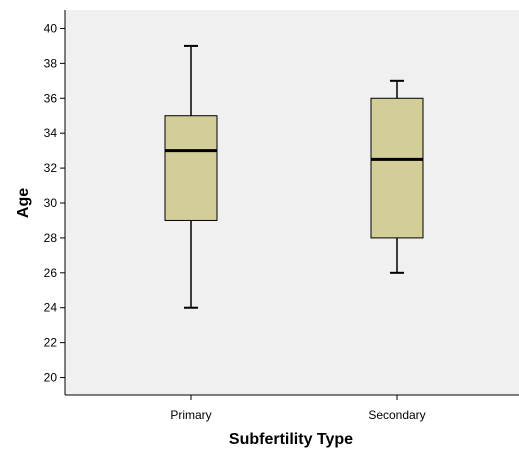 Image resolution: width=519 pixels, height=457 pixels. Describe the element at coordinates (51, 98) in the screenshot. I see `y-tick-label: 36` at that location.